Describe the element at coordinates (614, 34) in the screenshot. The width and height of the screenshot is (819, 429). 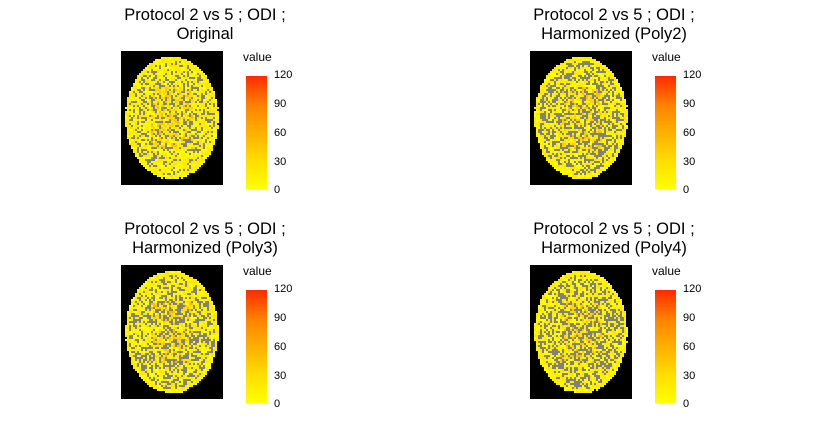
I see `title-line-2: Harmonized (Poly2)` at that location.